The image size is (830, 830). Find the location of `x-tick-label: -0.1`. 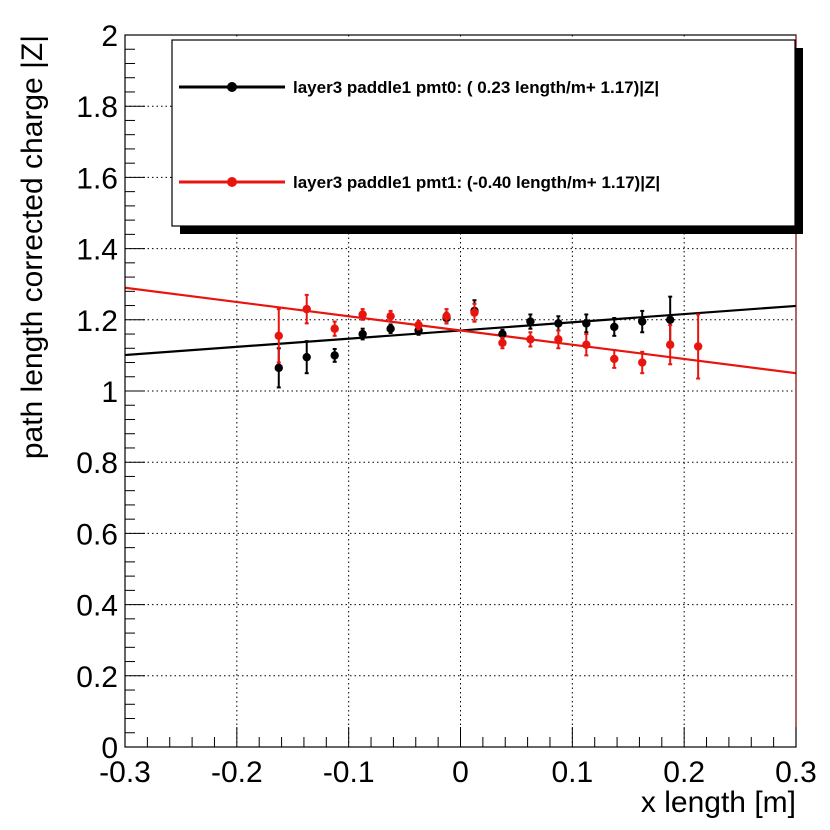

x-tick-label: -0.1 is located at coordinates (349, 772).